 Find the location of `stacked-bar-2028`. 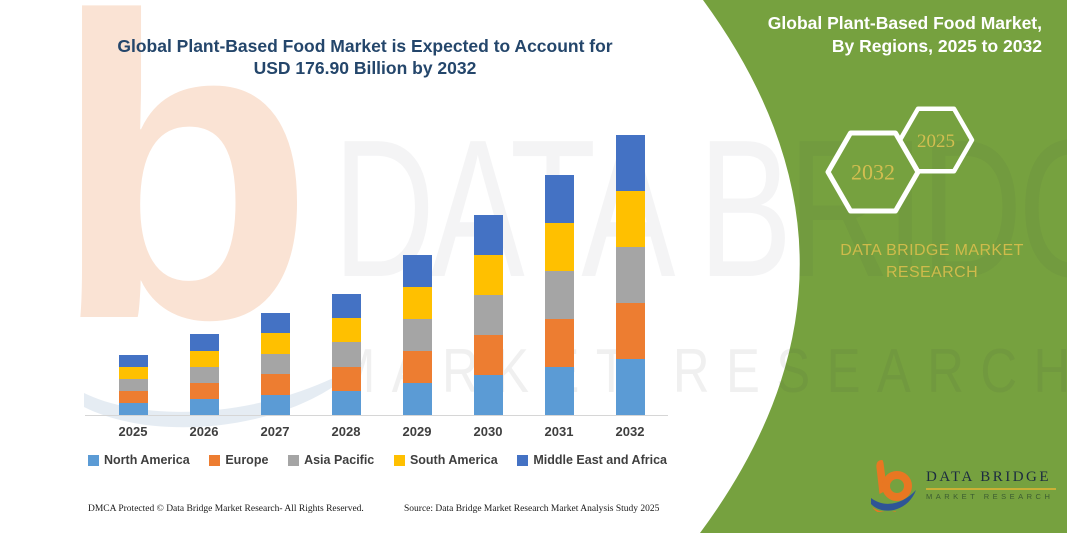

stacked-bar-2028 is located at coordinates (346, 354).